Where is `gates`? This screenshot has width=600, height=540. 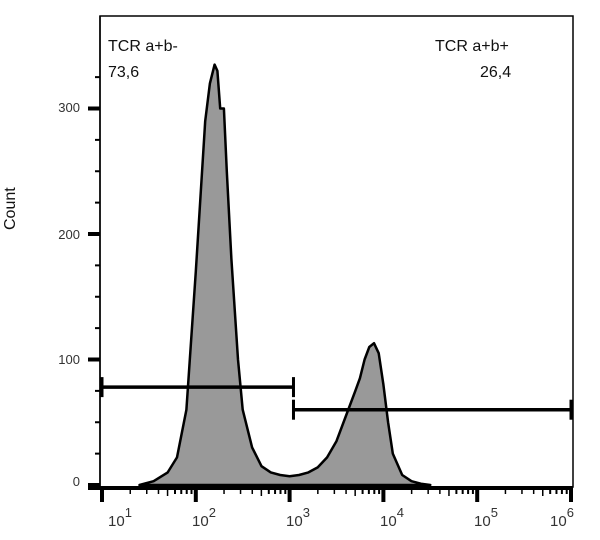 gates is located at coordinates (336, 398).